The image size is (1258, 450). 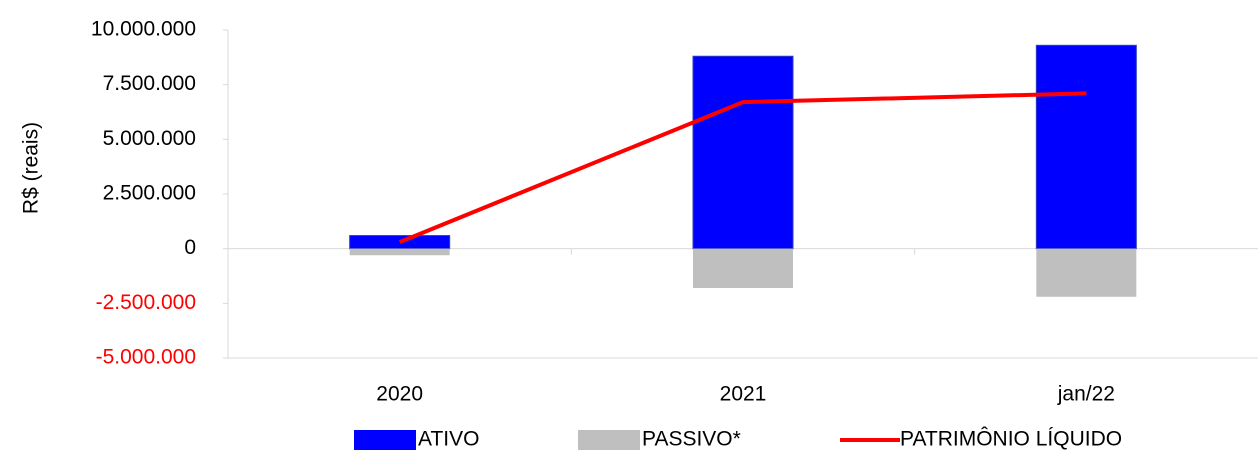 What do you see at coordinates (448, 439) in the screenshot?
I see `legend-label: ATIVO` at bounding box center [448, 439].